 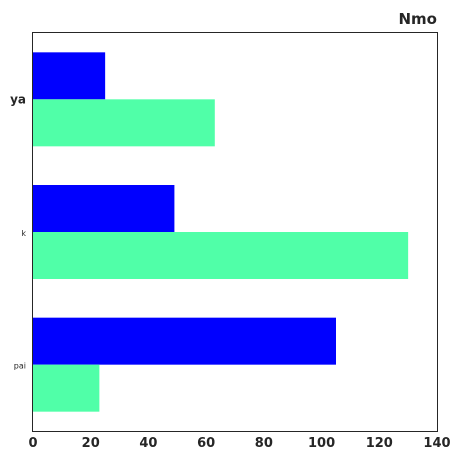 I want to click on x-tick-label-140: 140, so click(x=436, y=443).